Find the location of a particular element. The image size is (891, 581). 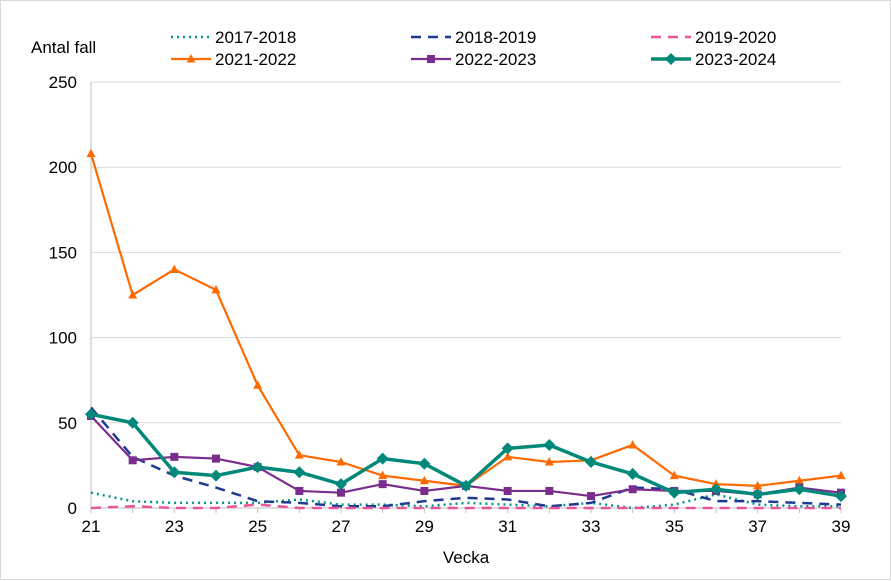

legend-label: 2022-2023 is located at coordinates (495, 59).